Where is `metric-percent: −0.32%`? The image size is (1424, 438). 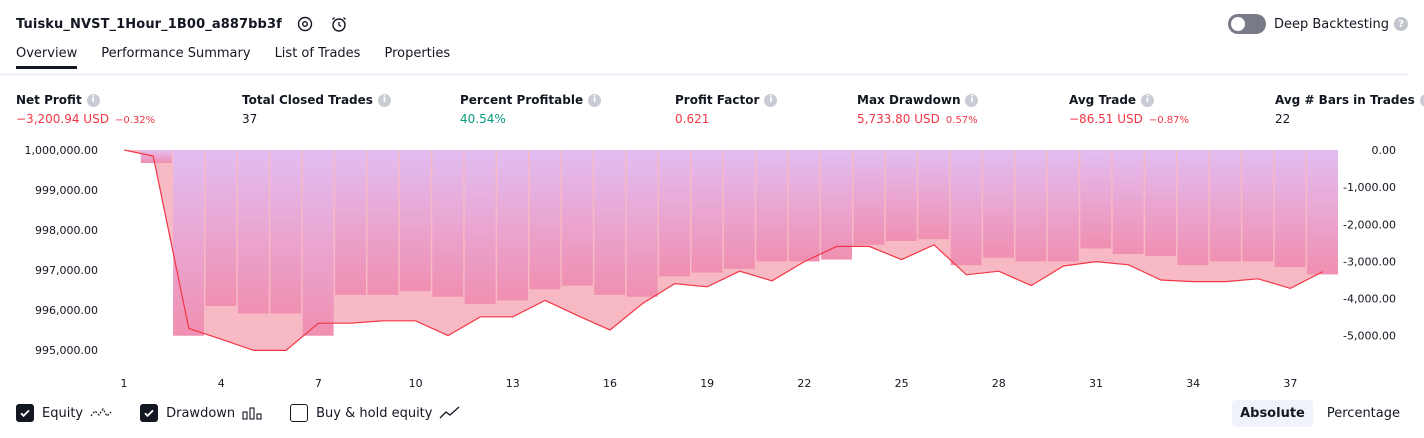
metric-percent: −0.32% is located at coordinates (135, 120).